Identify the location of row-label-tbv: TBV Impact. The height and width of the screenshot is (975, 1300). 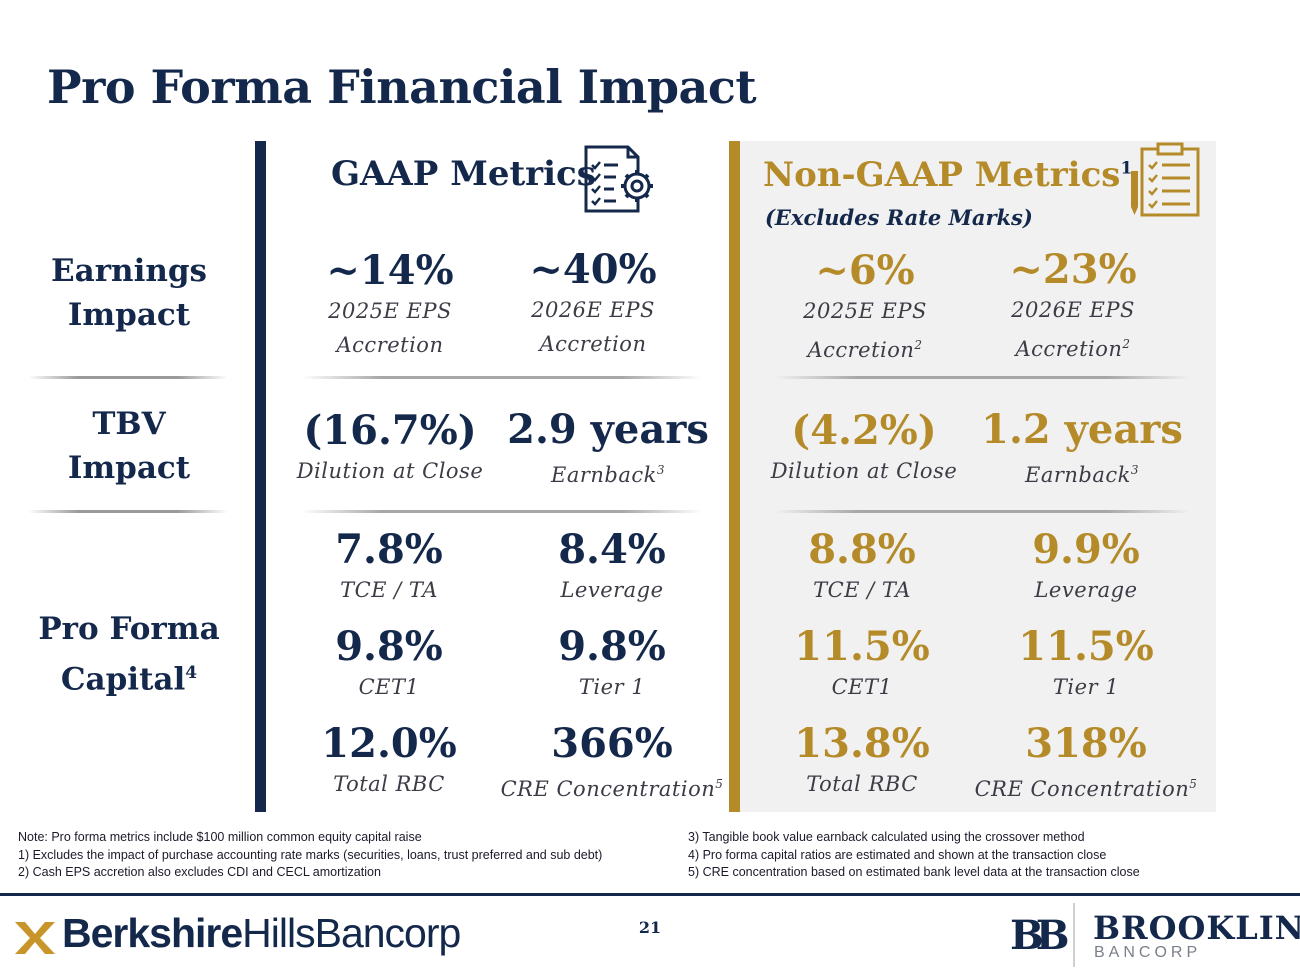
(129, 446).